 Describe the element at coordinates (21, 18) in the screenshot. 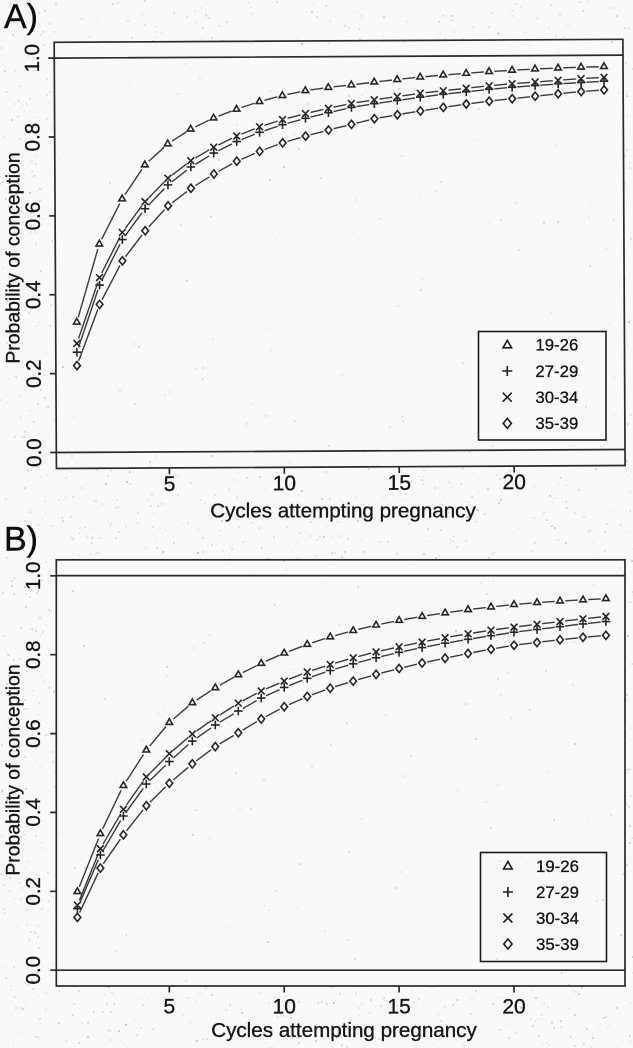

I see `svg-text: A)` at that location.